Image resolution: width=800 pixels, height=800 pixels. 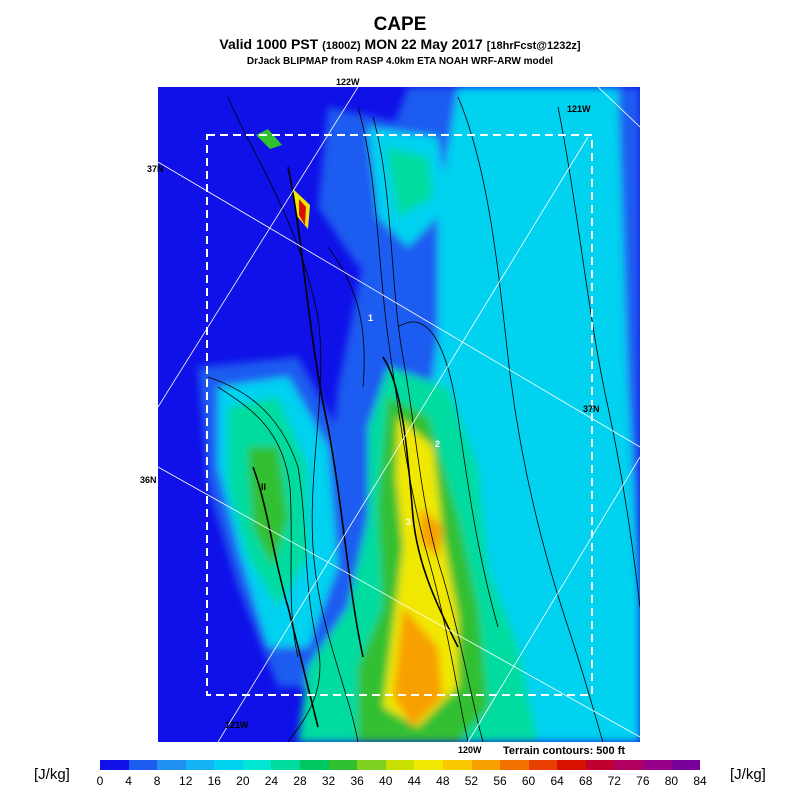 I want to click on colorbar, so click(x=400, y=765).